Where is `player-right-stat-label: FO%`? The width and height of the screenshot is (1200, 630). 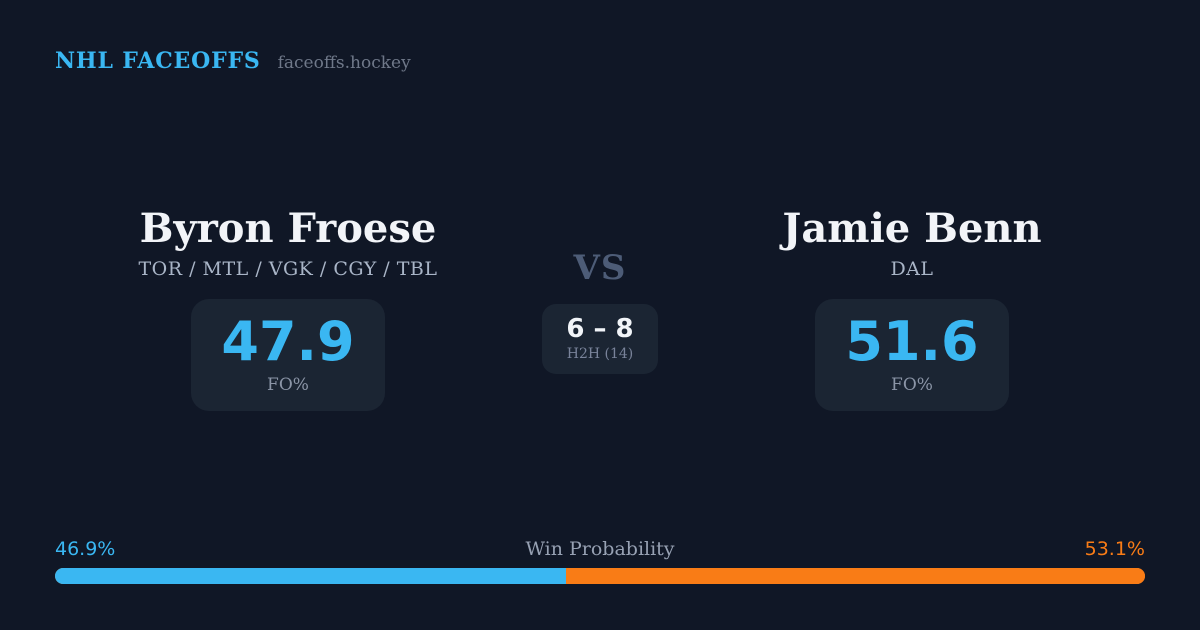 player-right-stat-label: FO% is located at coordinates (912, 385).